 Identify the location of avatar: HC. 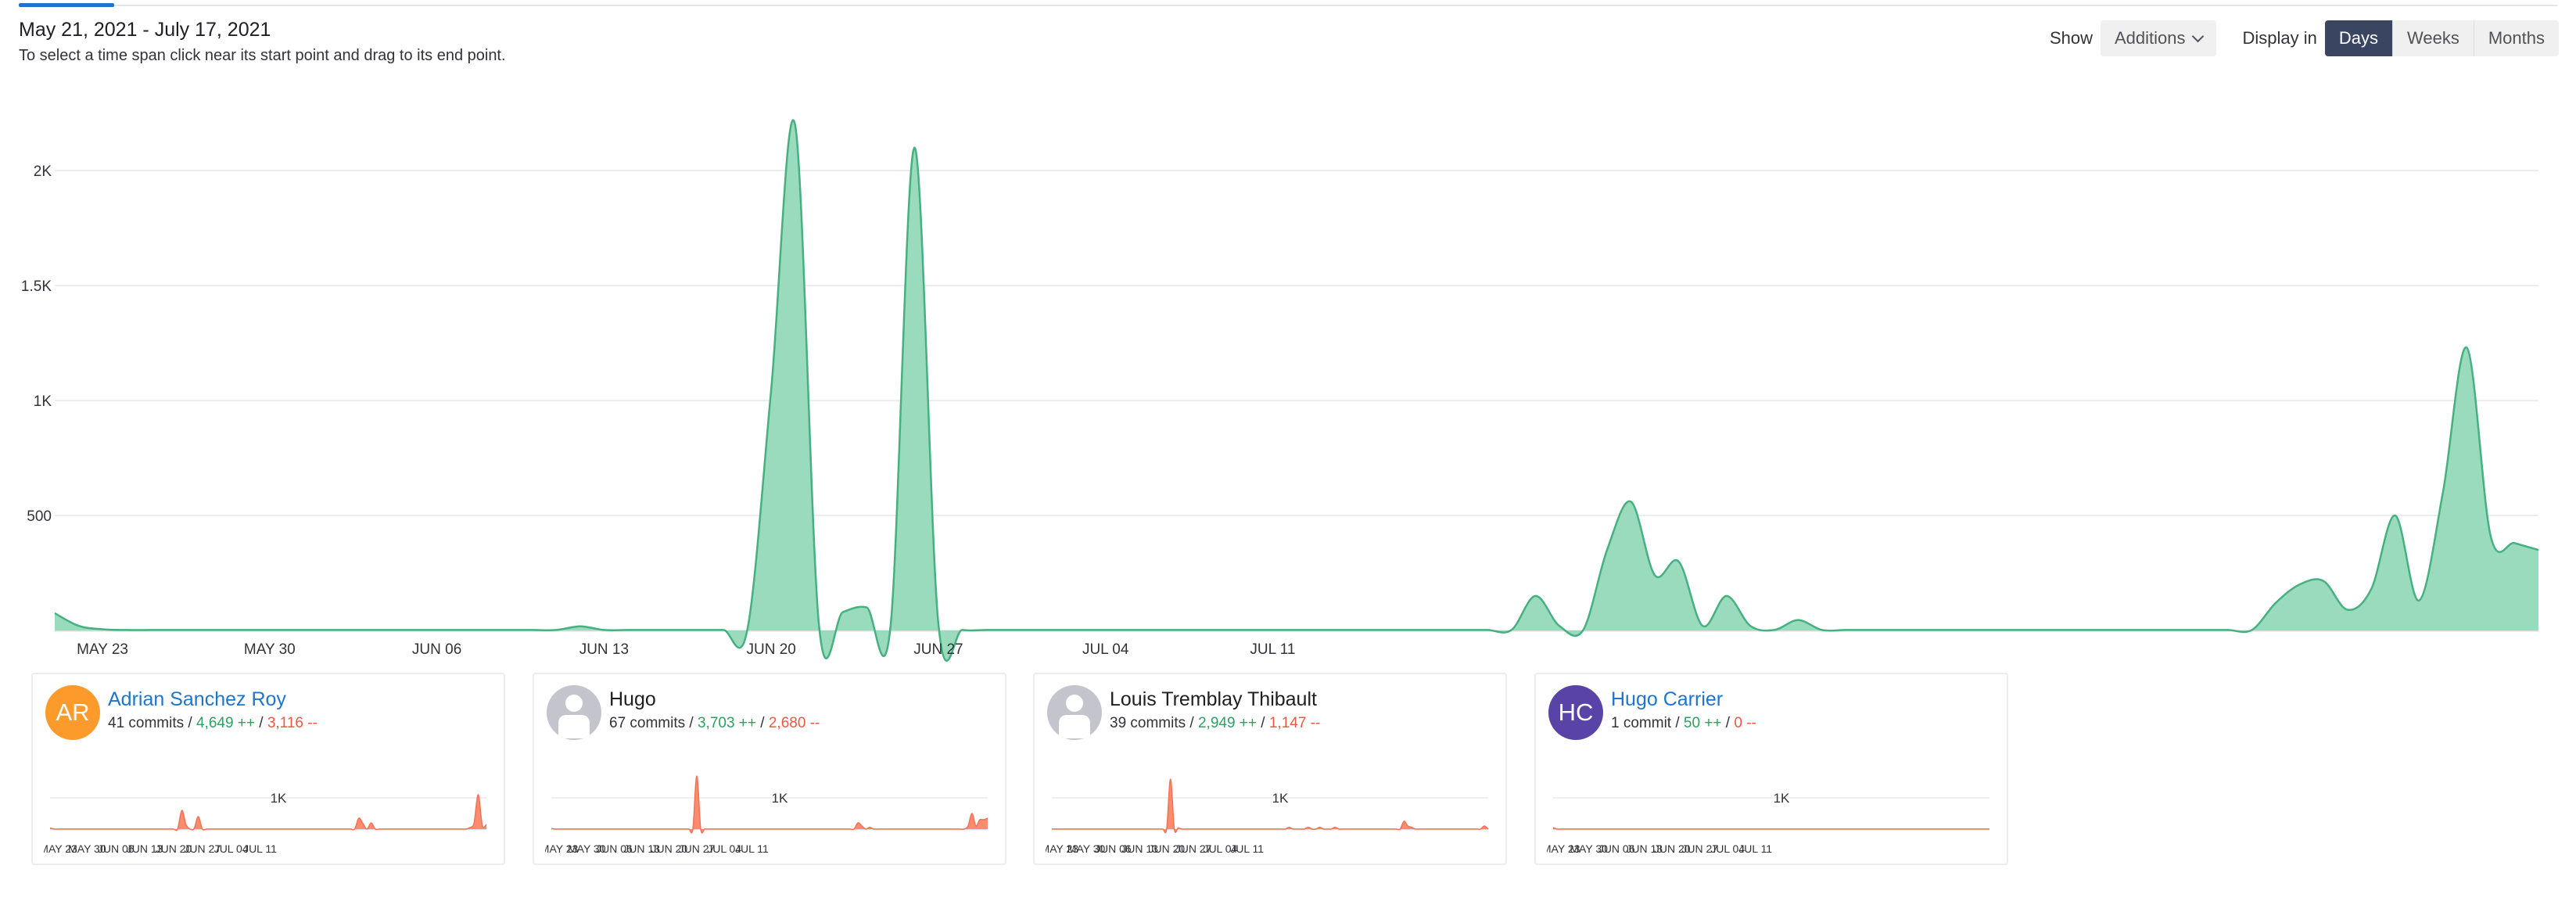
(1575, 712).